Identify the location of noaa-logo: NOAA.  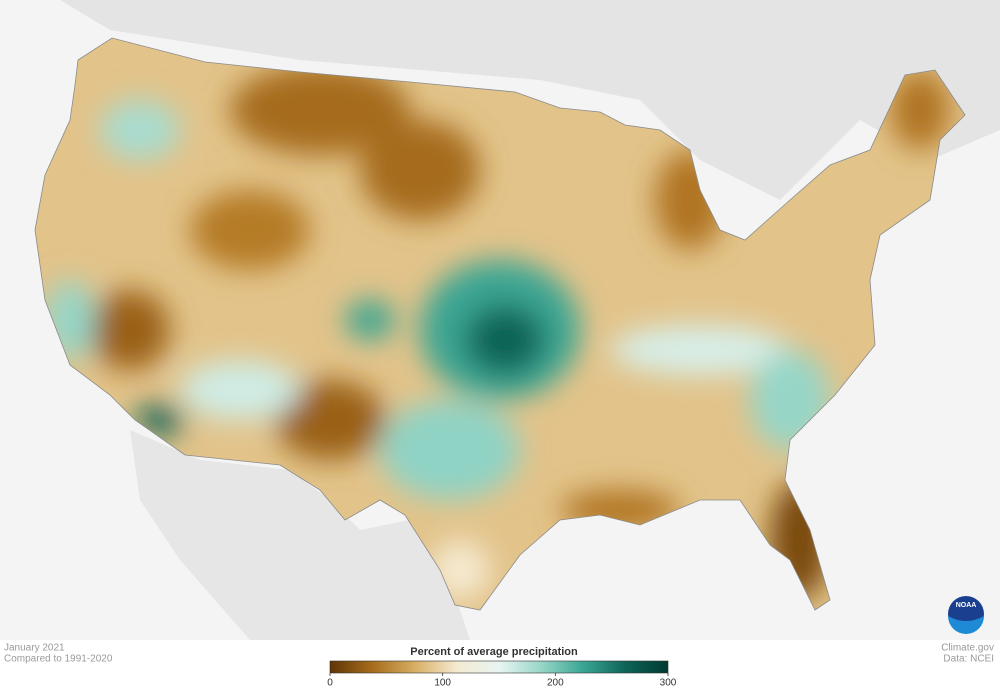
(966, 615).